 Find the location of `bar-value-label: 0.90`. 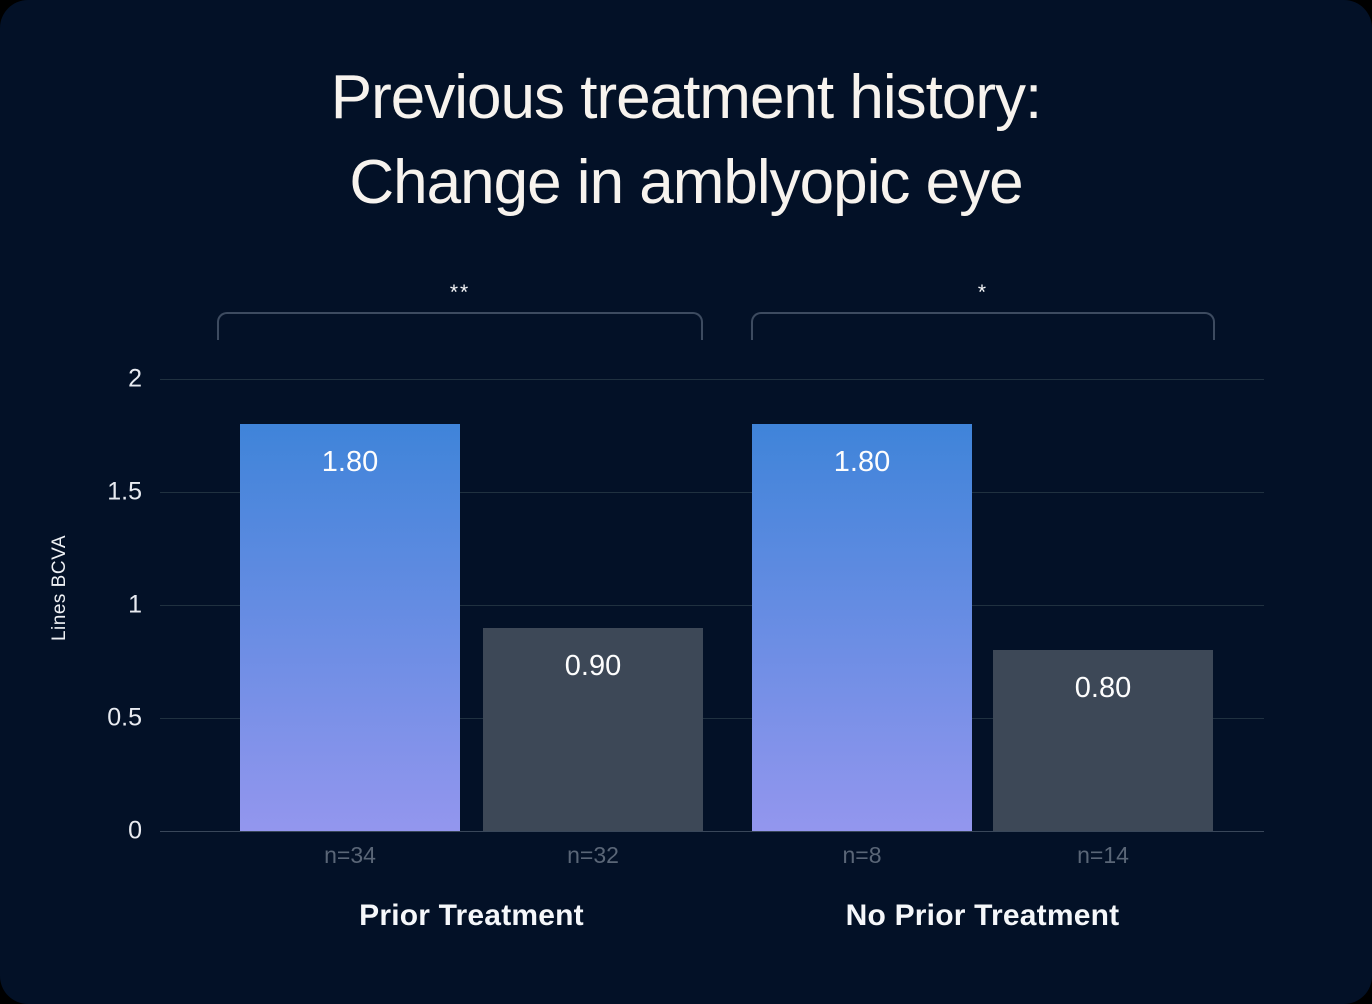

bar-value-label: 0.90 is located at coordinates (593, 665).